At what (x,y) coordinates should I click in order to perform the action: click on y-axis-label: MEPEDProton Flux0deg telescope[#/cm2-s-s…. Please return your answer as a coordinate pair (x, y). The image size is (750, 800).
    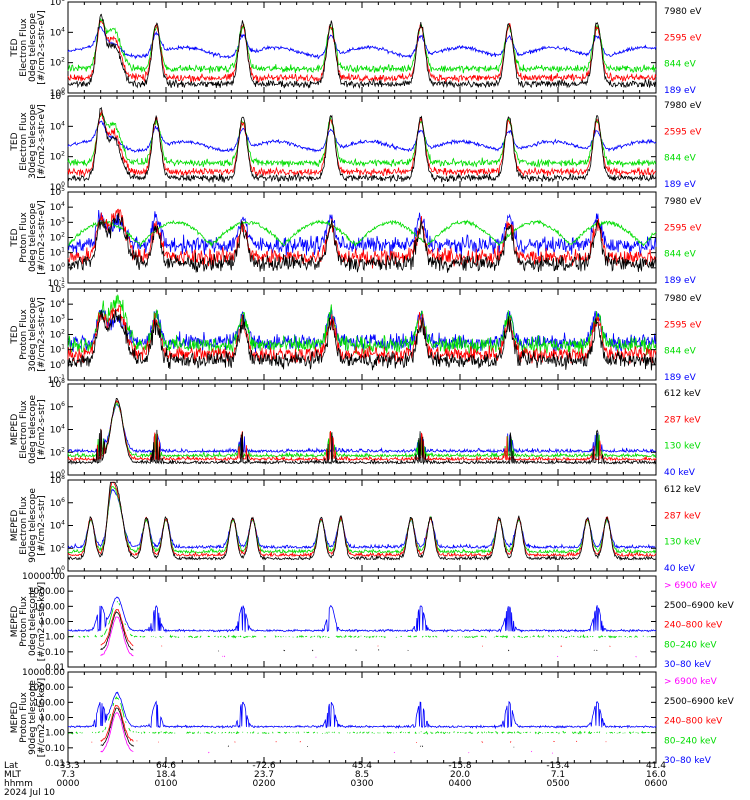
    Looking at the image, I should click on (28, 621).